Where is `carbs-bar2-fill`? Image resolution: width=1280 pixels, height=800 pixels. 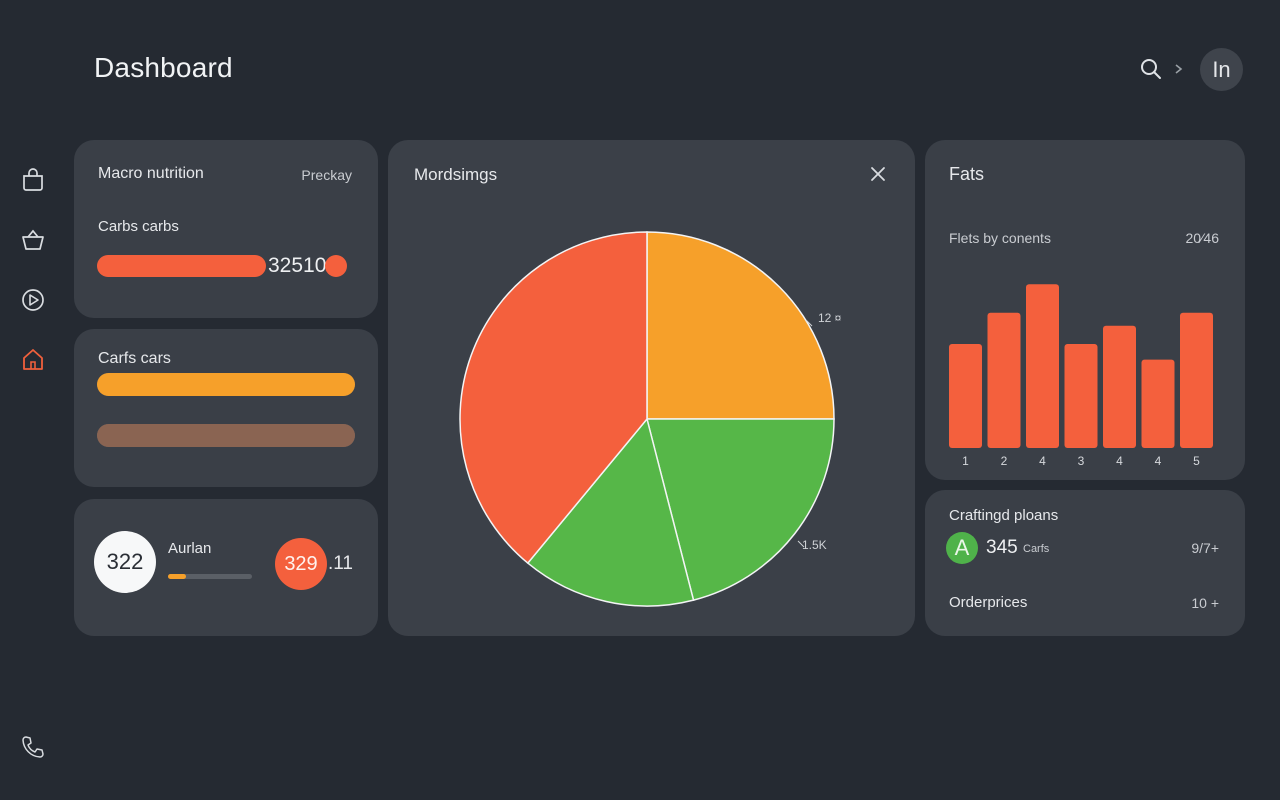
carbs-bar2-fill is located at coordinates (226, 435).